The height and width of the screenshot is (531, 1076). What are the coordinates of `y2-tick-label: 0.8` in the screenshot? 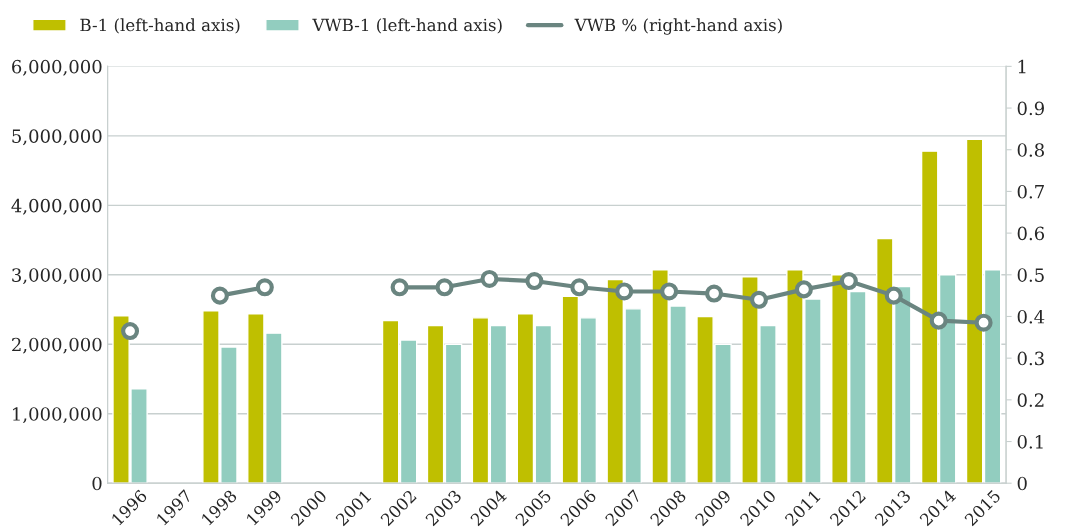 It's located at (1030, 150).